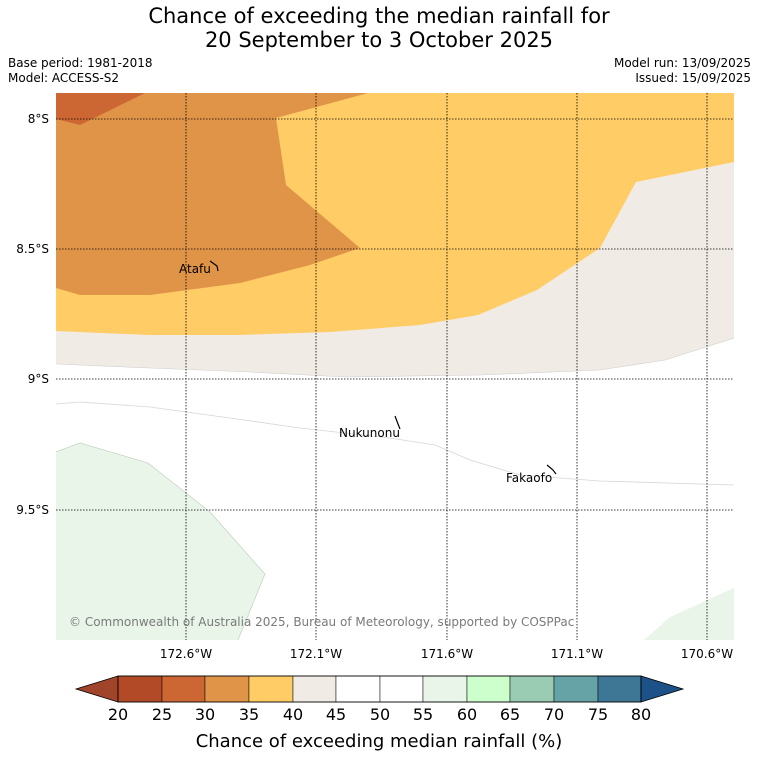 Image resolution: width=758 pixels, height=781 pixels. Describe the element at coordinates (379, 40) in the screenshot. I see `title-line-2: 20 September to 3 October 2025` at that location.